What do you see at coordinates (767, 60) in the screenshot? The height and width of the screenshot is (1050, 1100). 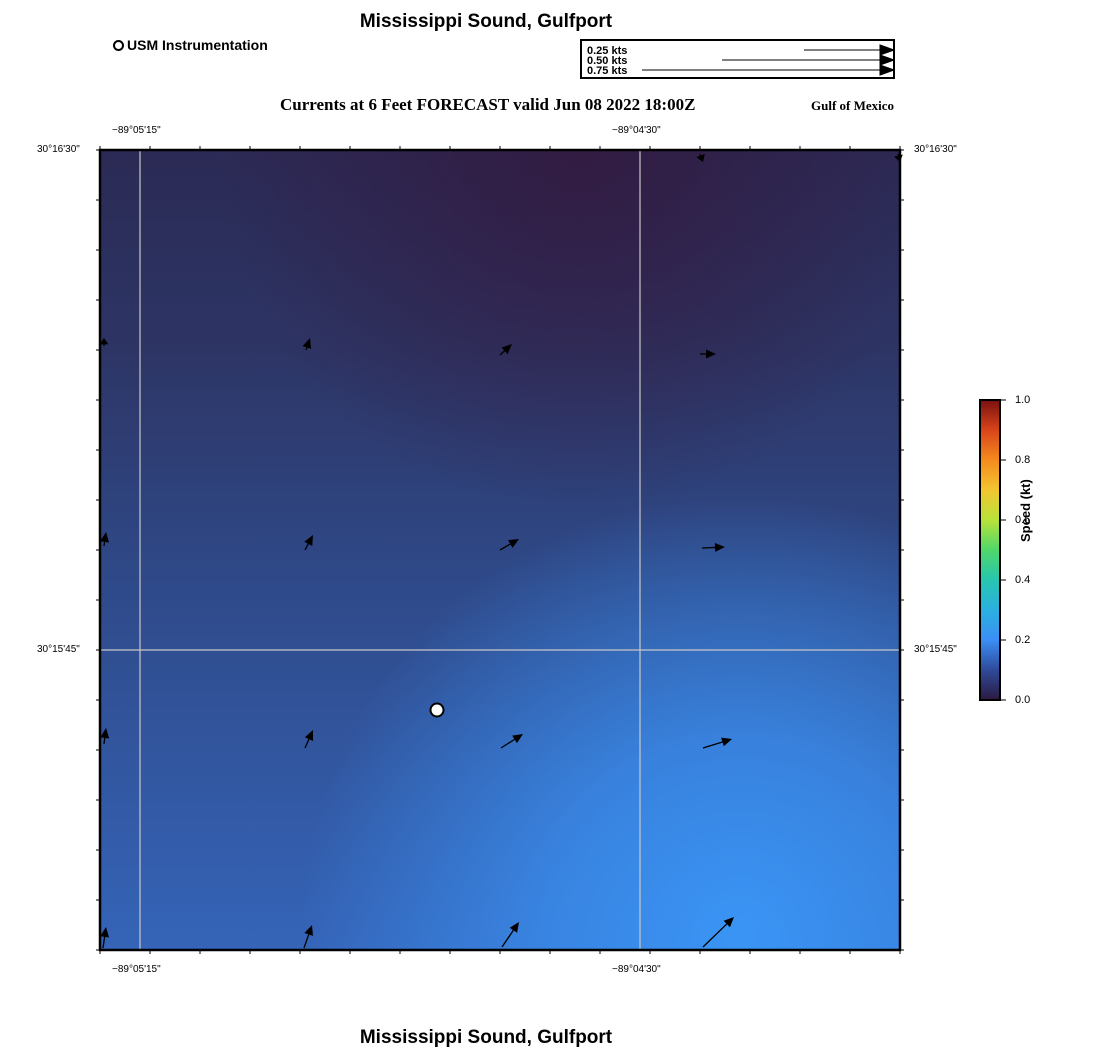 I see `speed-key-arrows` at bounding box center [767, 60].